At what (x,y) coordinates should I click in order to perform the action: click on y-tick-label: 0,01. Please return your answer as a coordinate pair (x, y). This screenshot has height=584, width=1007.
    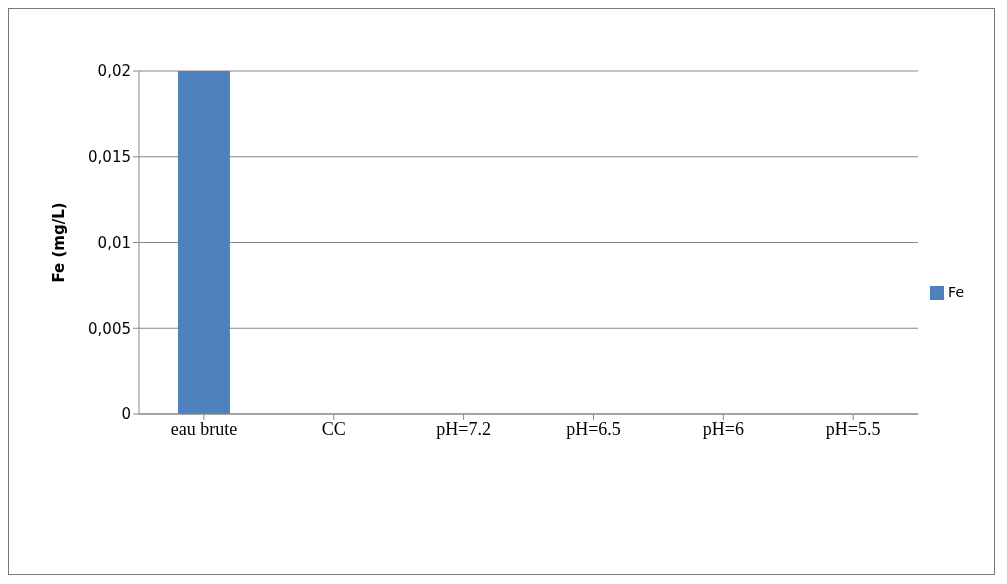
    Looking at the image, I should click on (114, 242).